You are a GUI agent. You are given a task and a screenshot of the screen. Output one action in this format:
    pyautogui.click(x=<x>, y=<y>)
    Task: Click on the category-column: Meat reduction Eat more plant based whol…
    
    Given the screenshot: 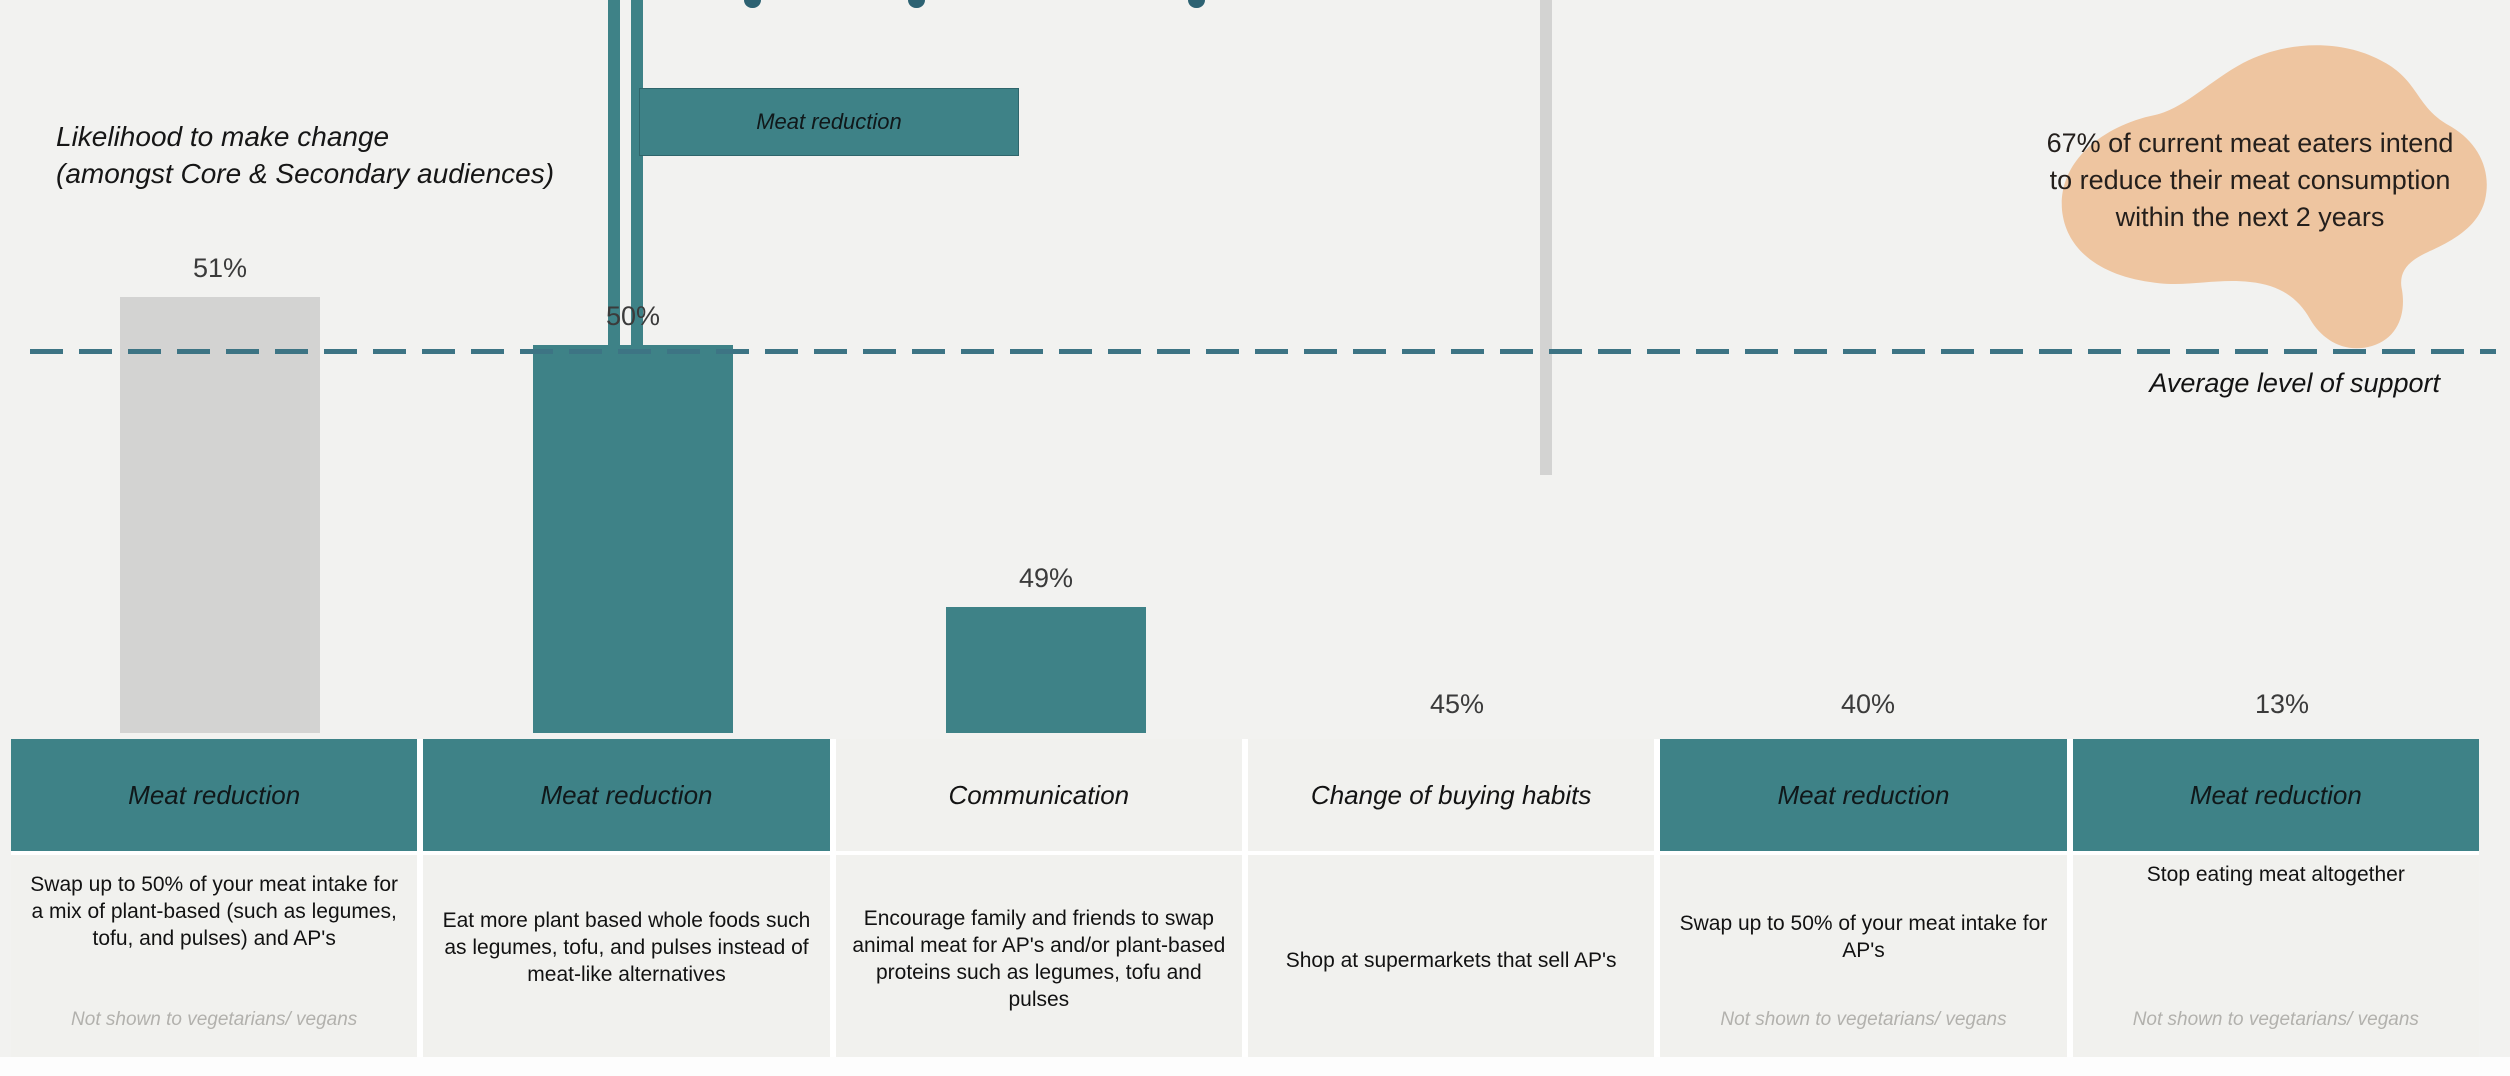 What is the action you would take?
    pyautogui.click(x=626, y=898)
    